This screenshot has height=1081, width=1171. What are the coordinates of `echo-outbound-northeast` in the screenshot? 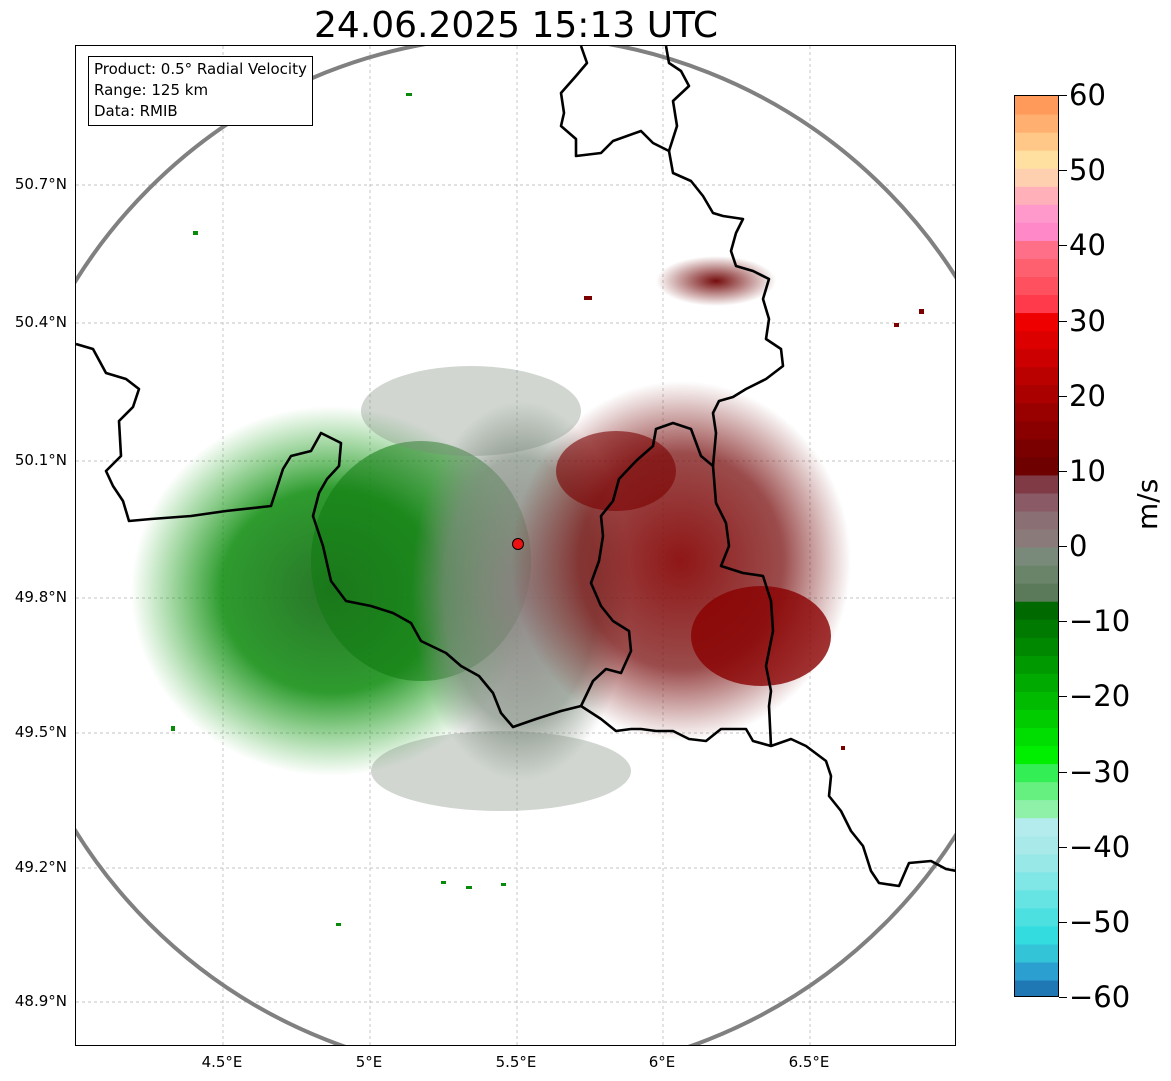 It's located at (716, 281).